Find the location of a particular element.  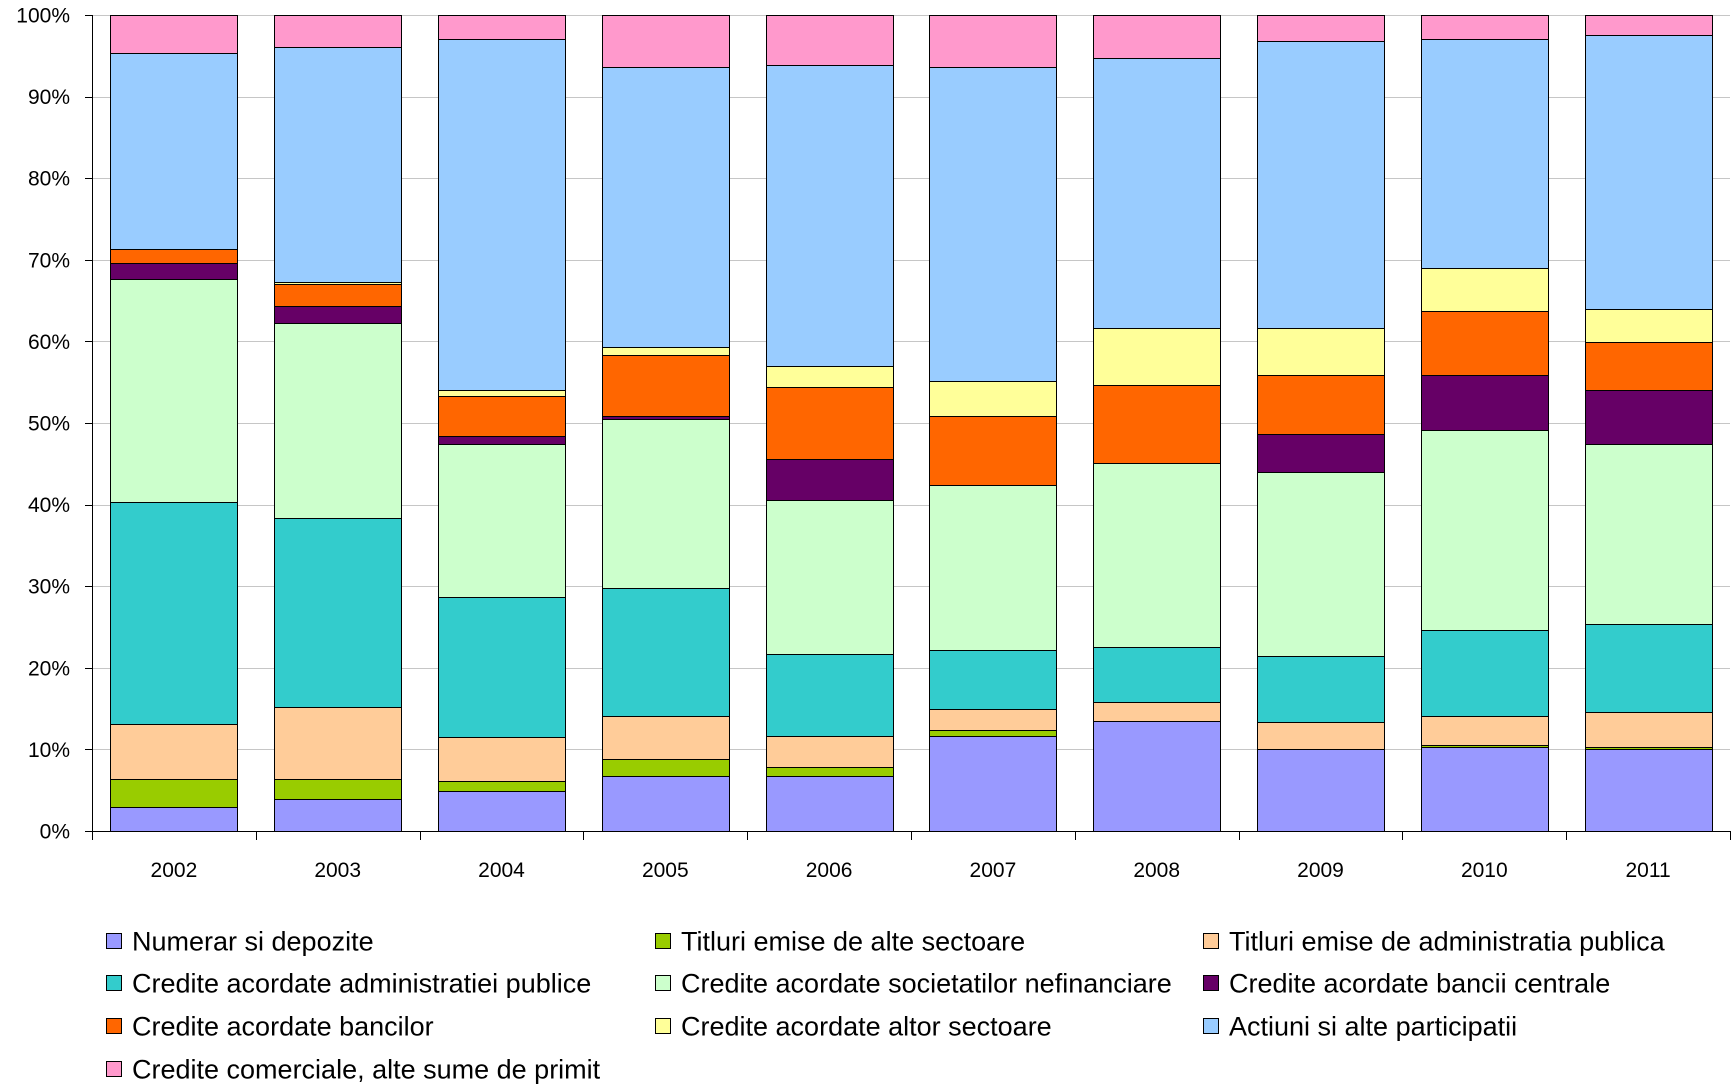

x-tick-label: 2007 is located at coordinates (993, 870).